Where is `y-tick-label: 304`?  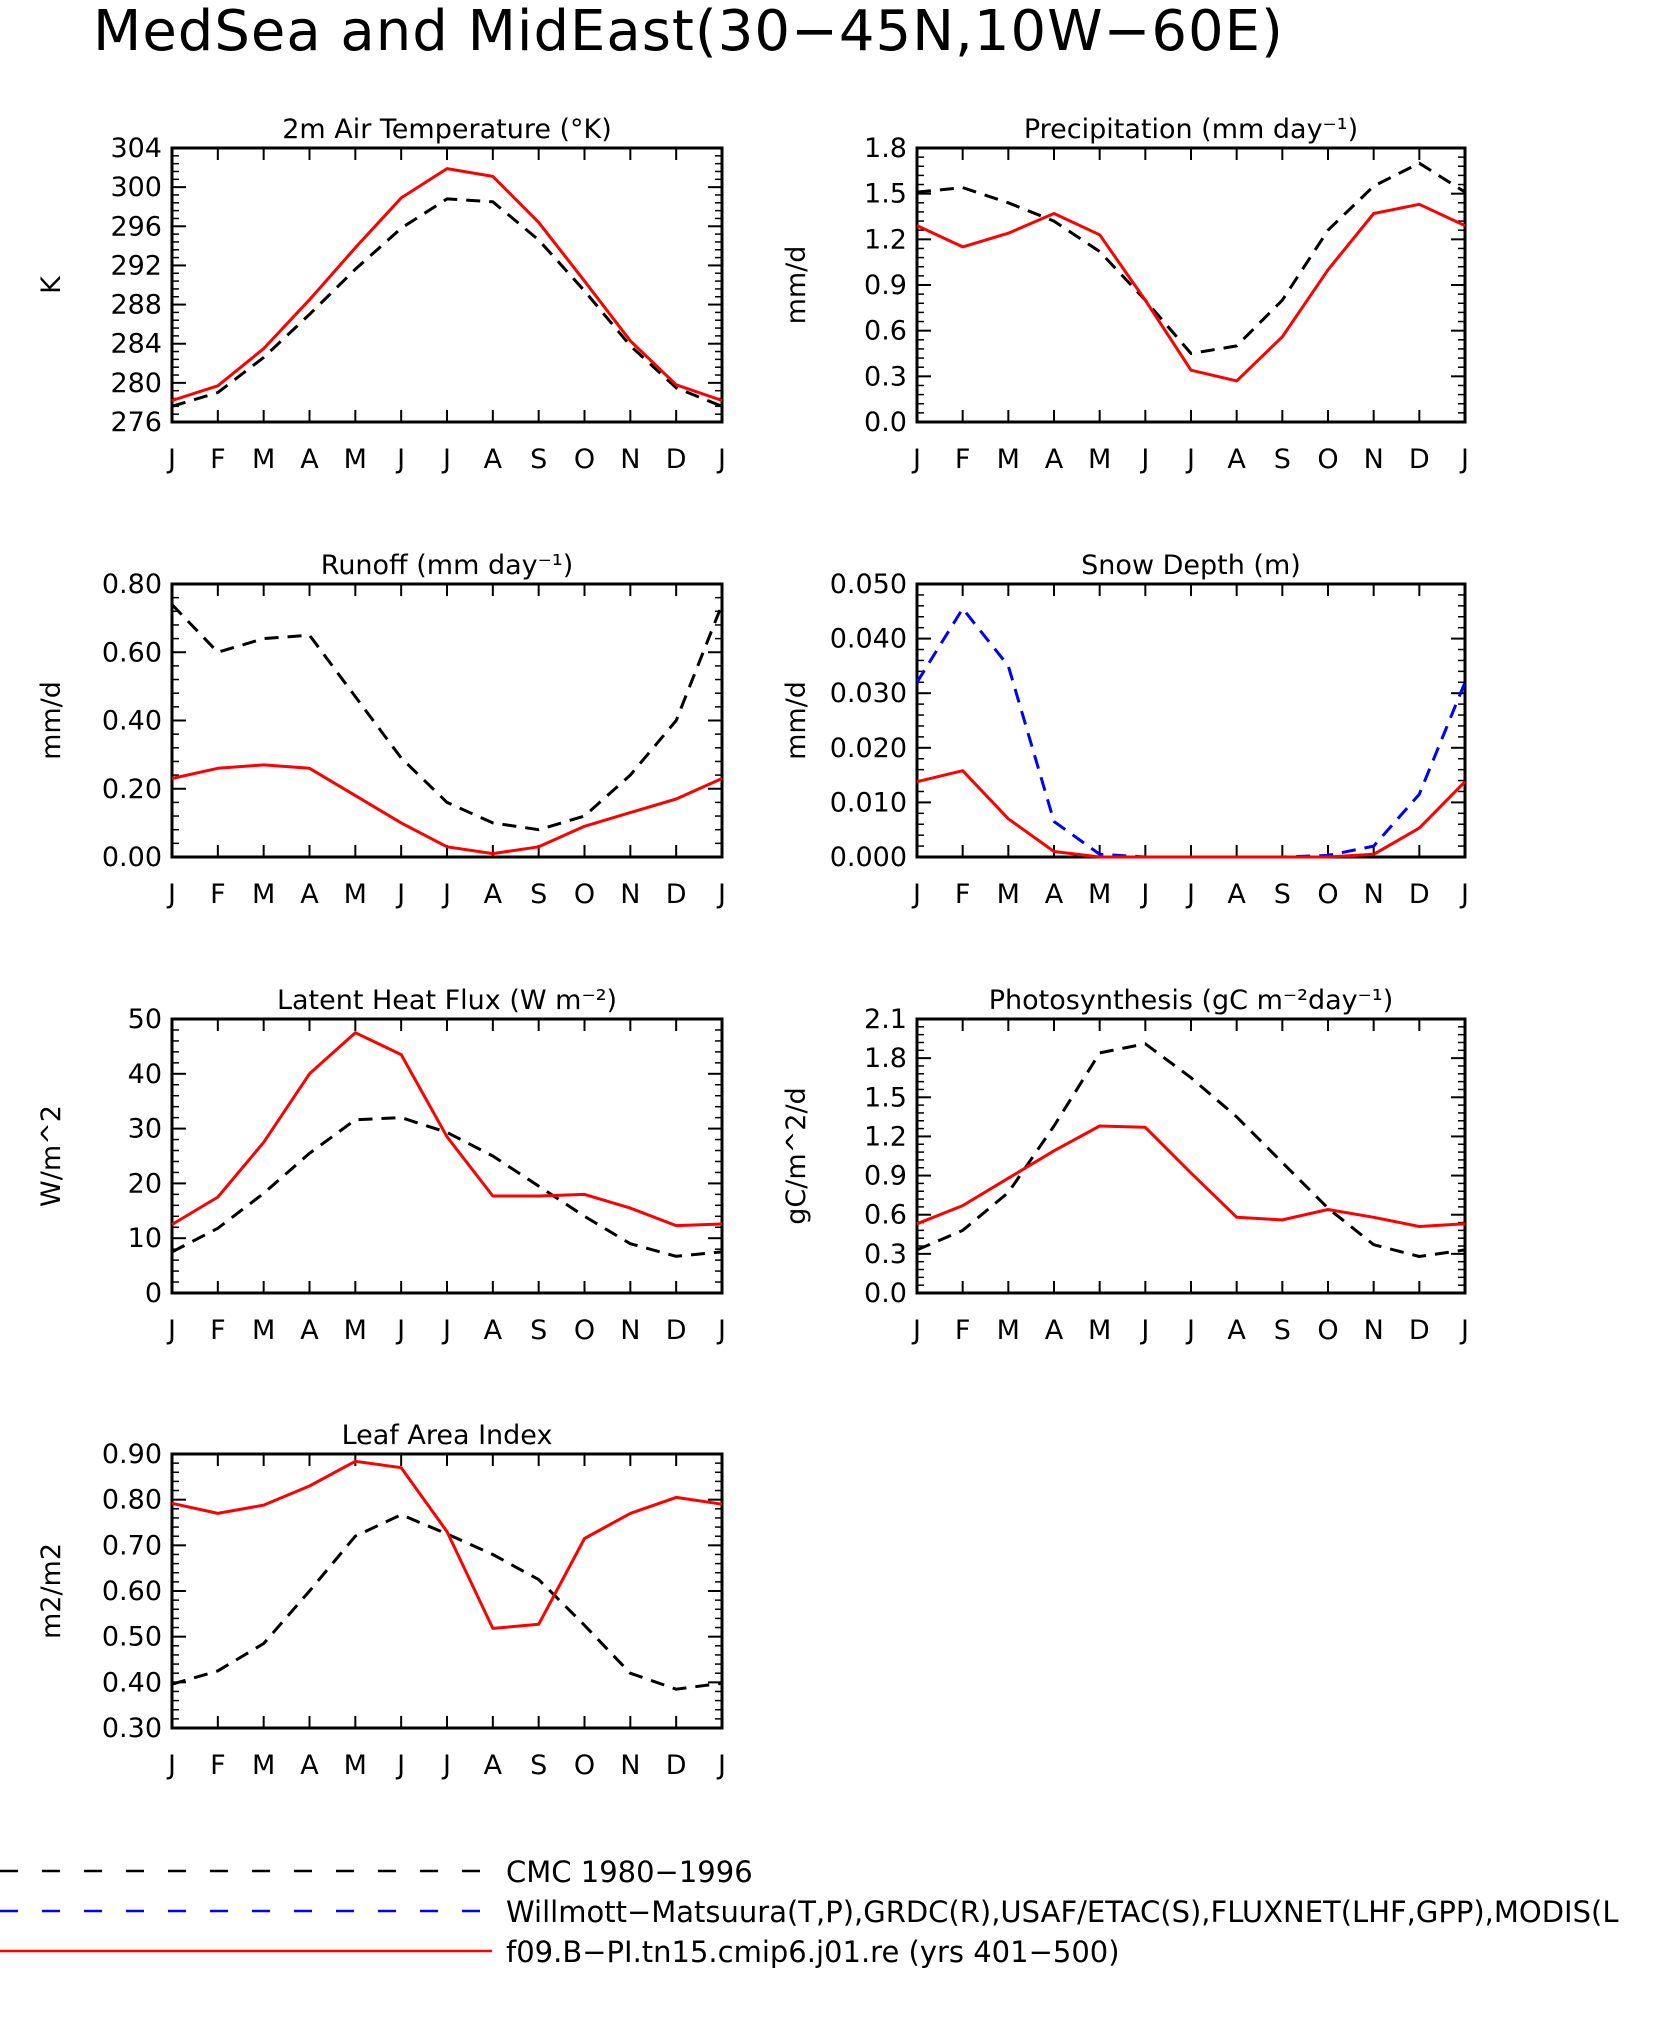 y-tick-label: 304 is located at coordinates (136, 148).